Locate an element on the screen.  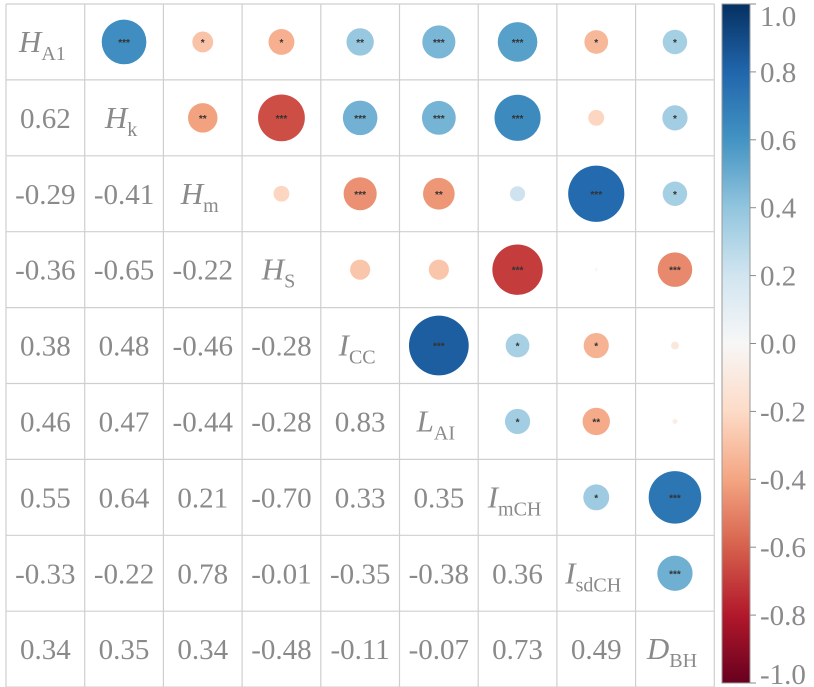
correlation-value: -0.65 is located at coordinates (124, 271).